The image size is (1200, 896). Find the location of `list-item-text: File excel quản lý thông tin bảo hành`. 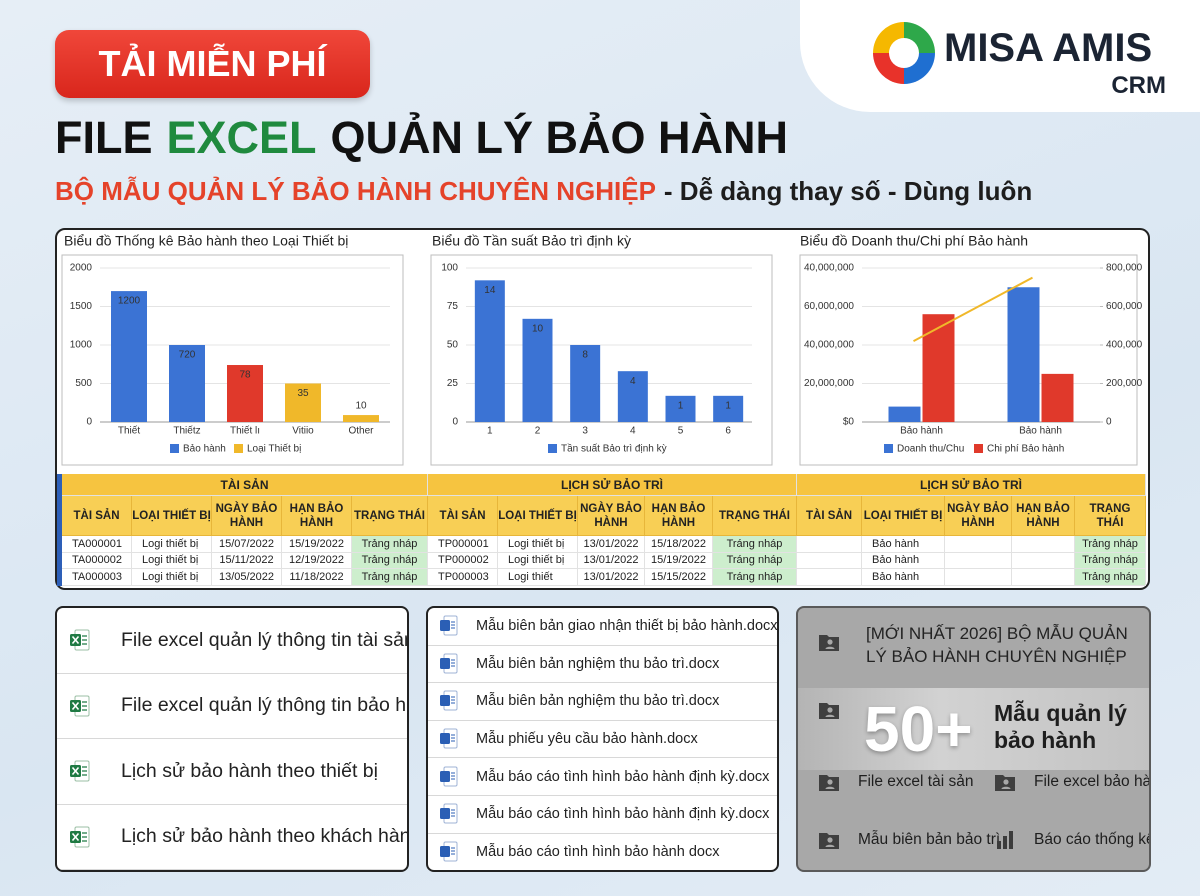

list-item-text: File excel quản lý thông tin bảo hành is located at coordinates (265, 705).